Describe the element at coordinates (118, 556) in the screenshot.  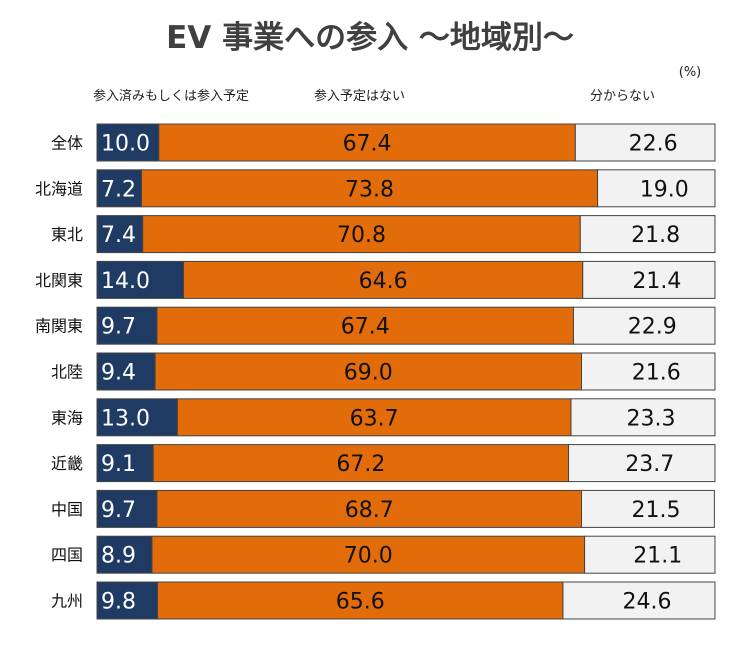
I see `data-label-entered-or-planned: 8.9` at that location.